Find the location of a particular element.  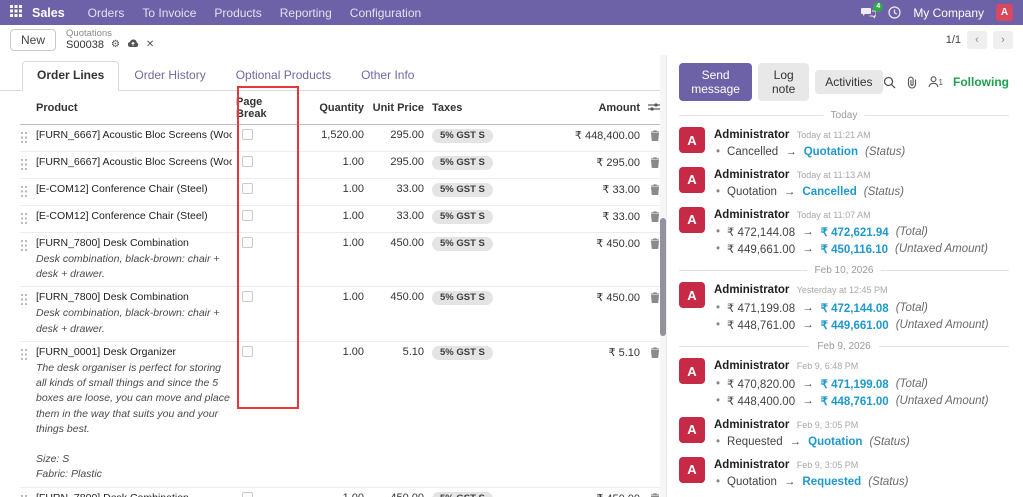

gear-icon: ⚙ is located at coordinates (115, 45).